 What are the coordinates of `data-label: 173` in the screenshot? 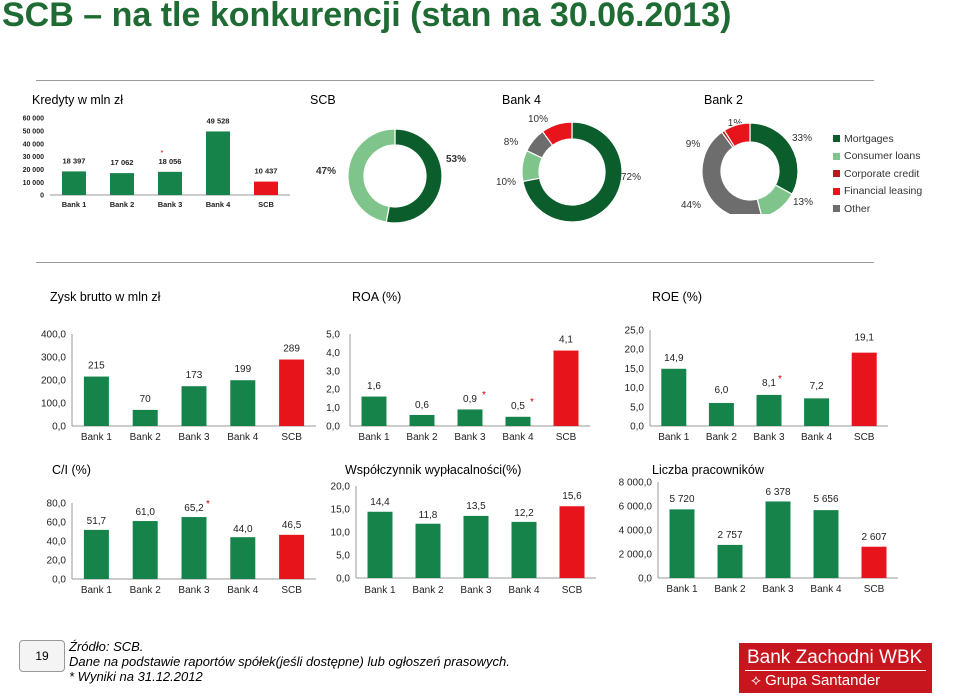 It's located at (194, 375).